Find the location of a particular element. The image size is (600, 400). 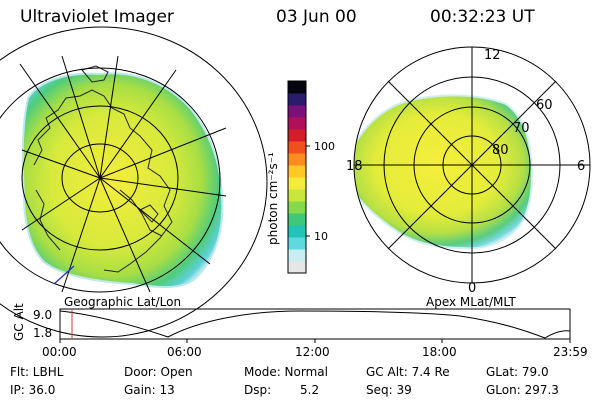

status-gc-alt: GC Alt: 7.4 Re is located at coordinates (408, 372).